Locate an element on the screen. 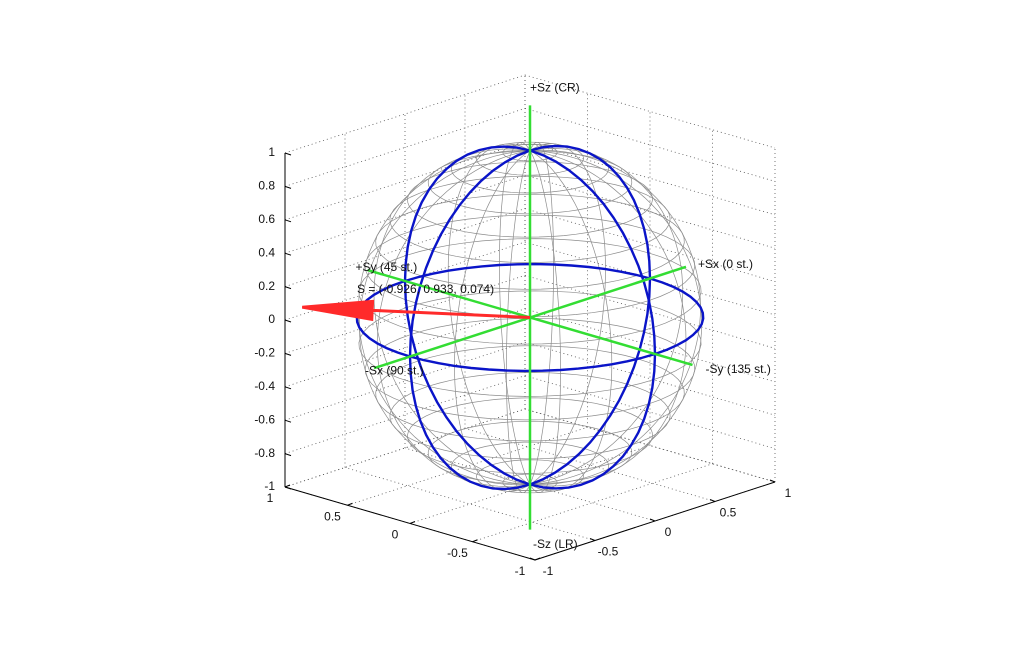 The image size is (1025, 664). z-tick-label: 0.4 is located at coordinates (266, 252).